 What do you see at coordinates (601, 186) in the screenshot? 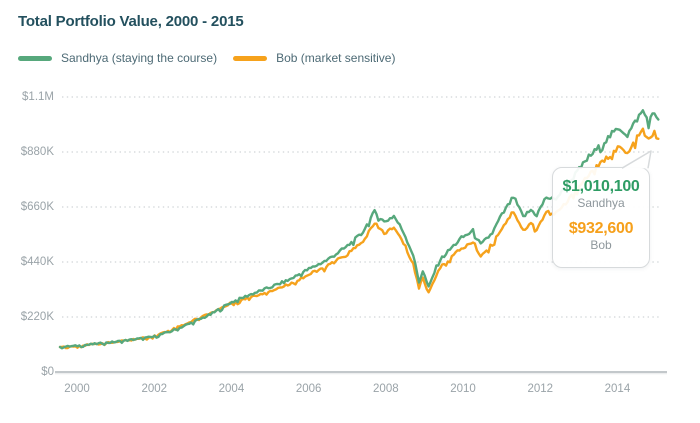
I see `tooltip-sandhya-value: $1,010,100` at bounding box center [601, 186].